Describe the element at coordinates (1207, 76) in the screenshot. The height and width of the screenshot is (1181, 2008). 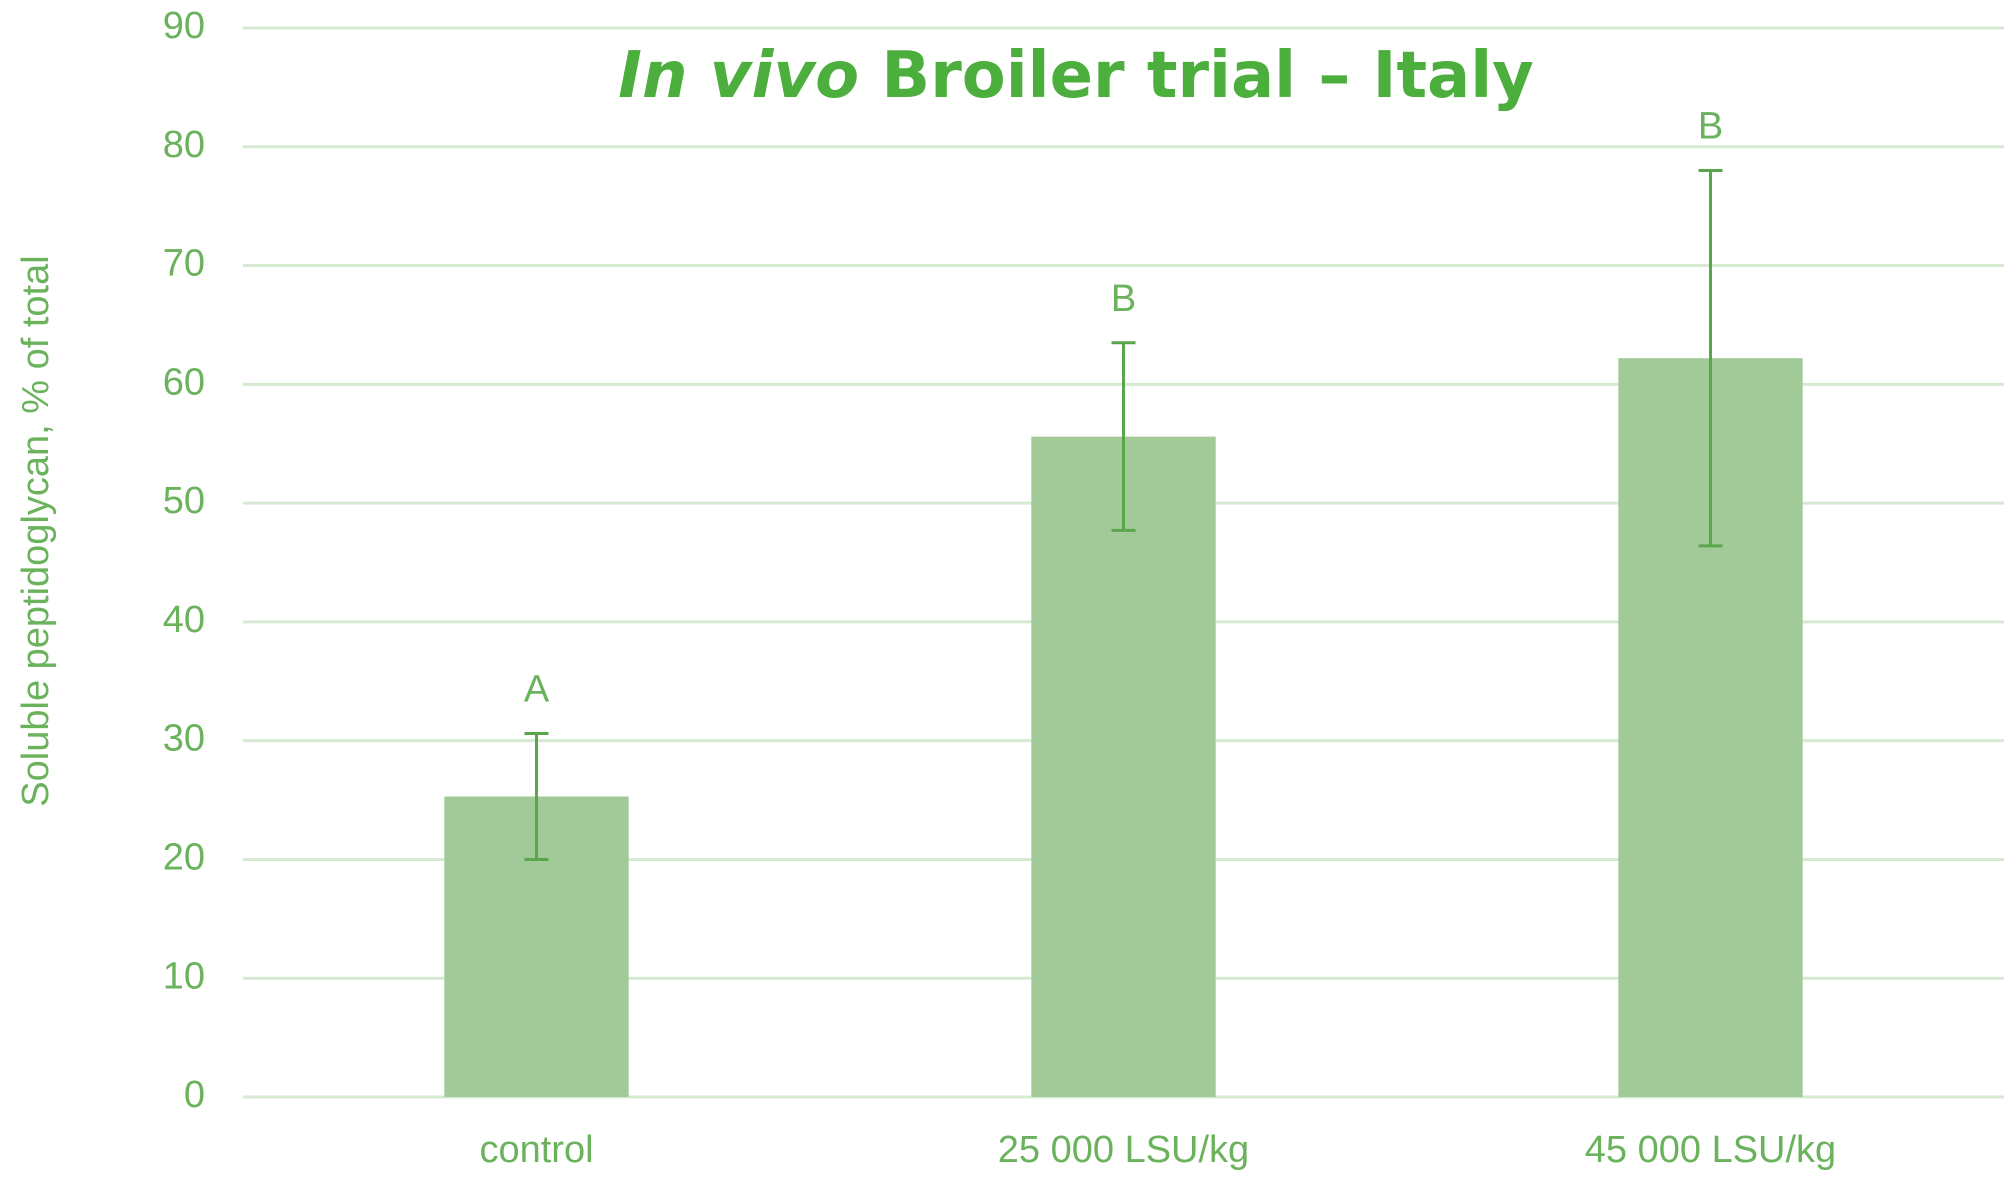
I see `title-rest: Broiler trial – Italy` at that location.